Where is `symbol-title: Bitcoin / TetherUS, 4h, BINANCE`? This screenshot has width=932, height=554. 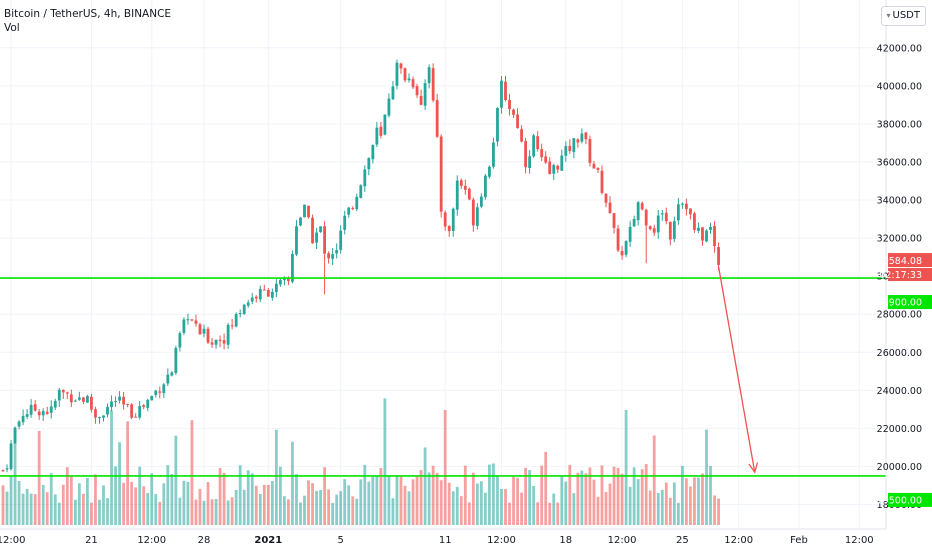
symbol-title: Bitcoin / TetherUS, 4h, BINANCE is located at coordinates (88, 14).